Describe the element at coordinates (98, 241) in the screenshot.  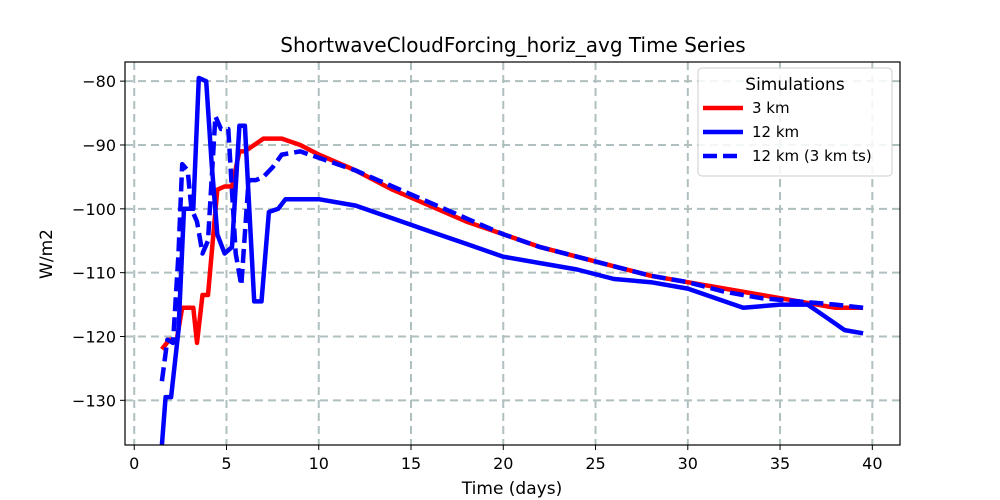
I see `y-axis-ticks: −130 −120 −110 −100 −90 −80` at that location.